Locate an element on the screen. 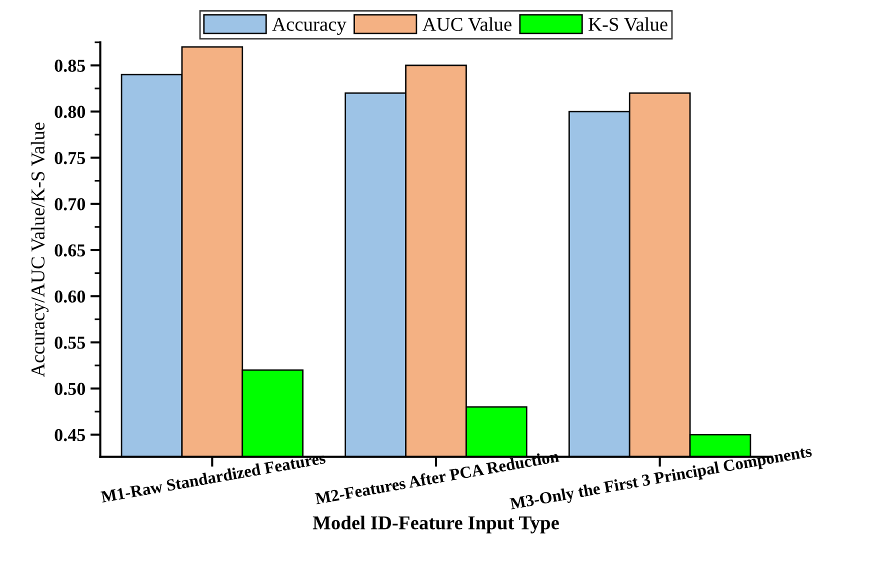 This screenshot has height=564, width=872. y-tick-label: 0.55 is located at coordinates (70, 342).